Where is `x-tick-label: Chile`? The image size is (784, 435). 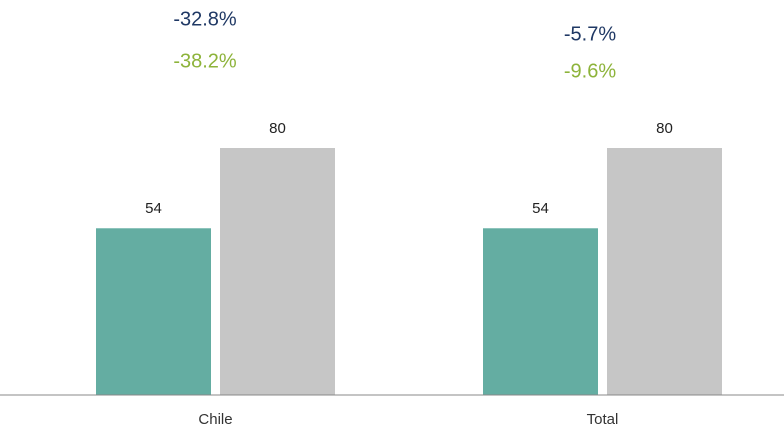
x-tick-label: Chile is located at coordinates (215, 419).